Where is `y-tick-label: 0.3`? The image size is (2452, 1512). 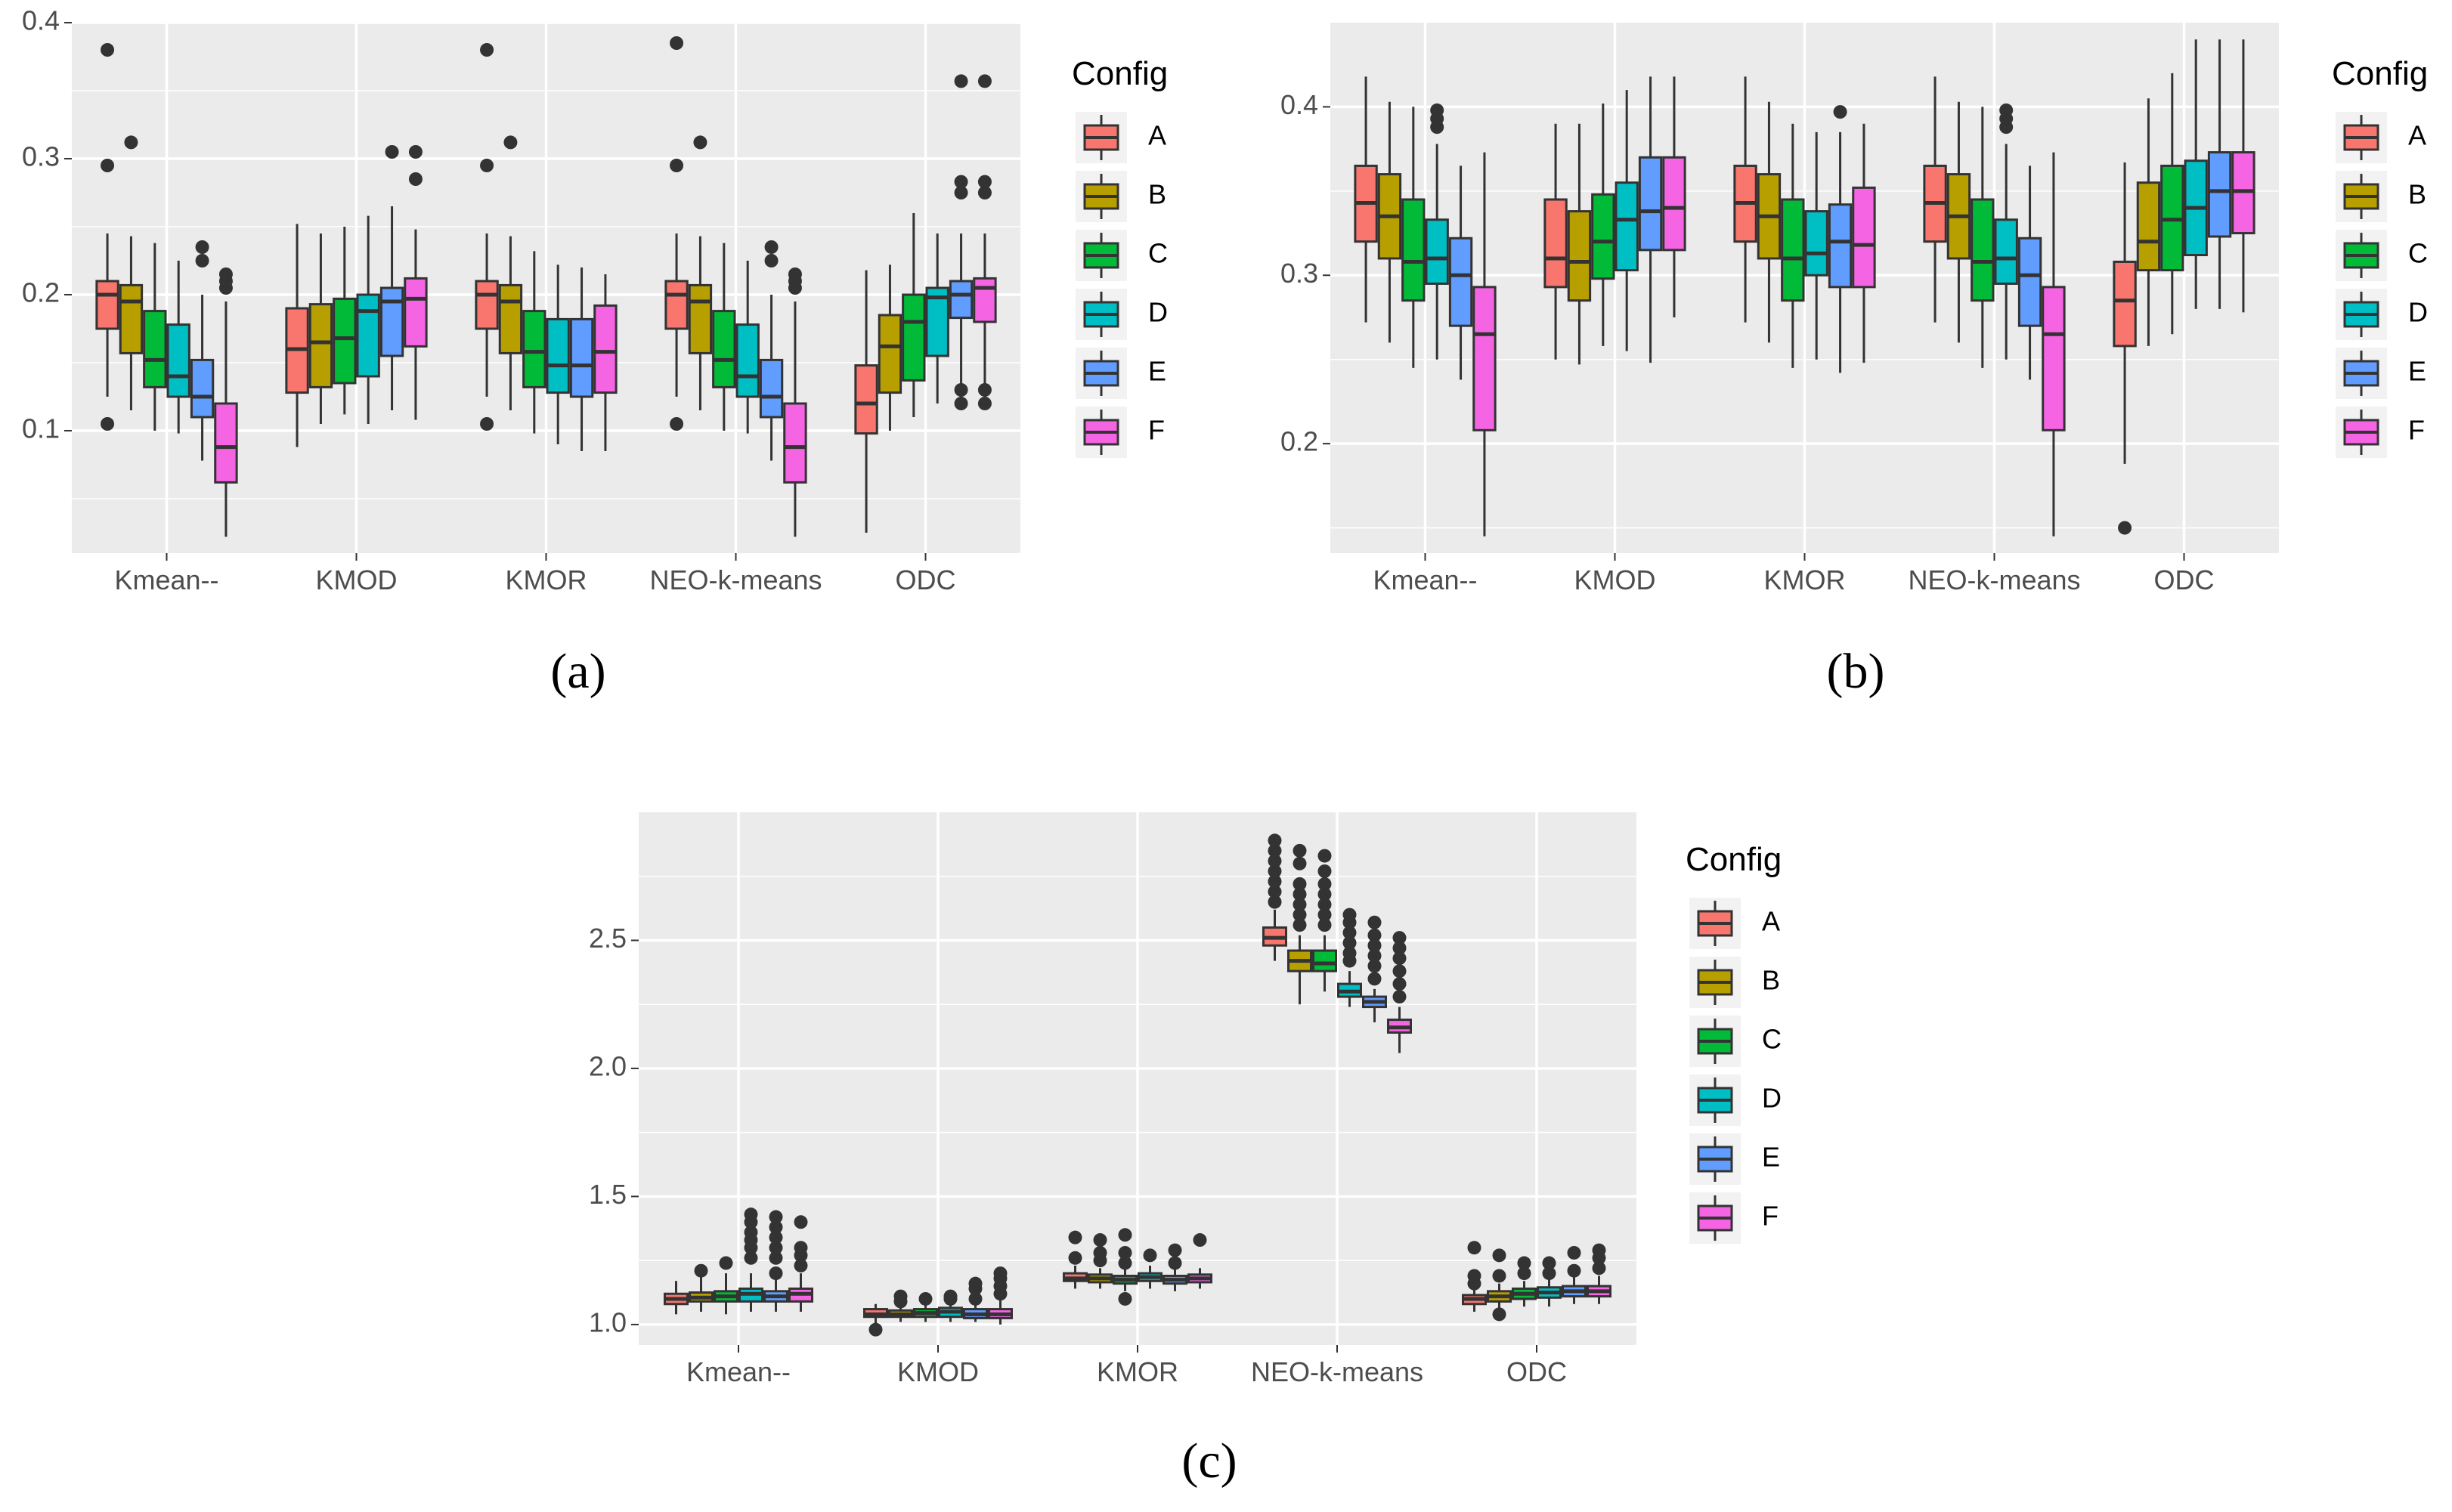 y-tick-label: 0.3 is located at coordinates (41, 156).